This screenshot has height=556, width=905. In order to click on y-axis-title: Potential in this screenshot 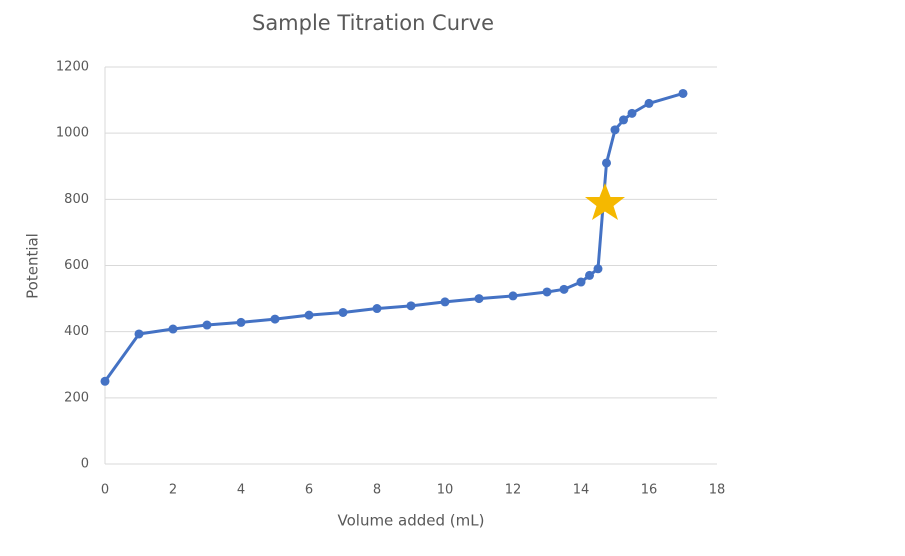, I will do `click(33, 266)`.